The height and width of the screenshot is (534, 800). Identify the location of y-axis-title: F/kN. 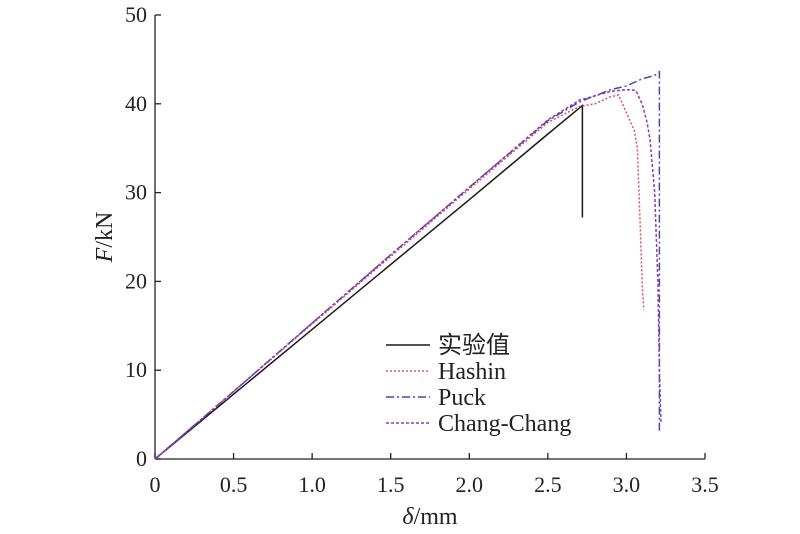
(105, 238).